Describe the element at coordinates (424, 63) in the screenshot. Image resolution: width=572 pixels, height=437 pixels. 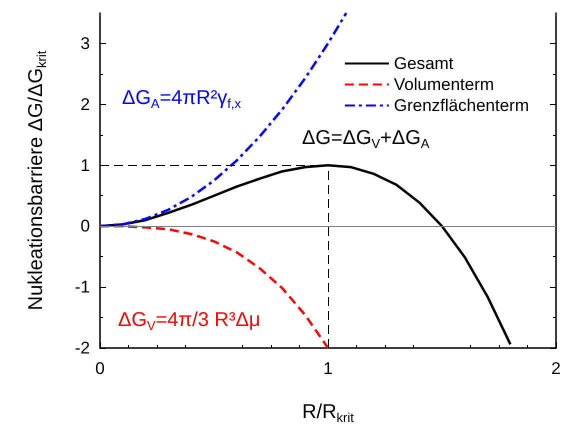
I see `legend-label: Gesamt` at that location.